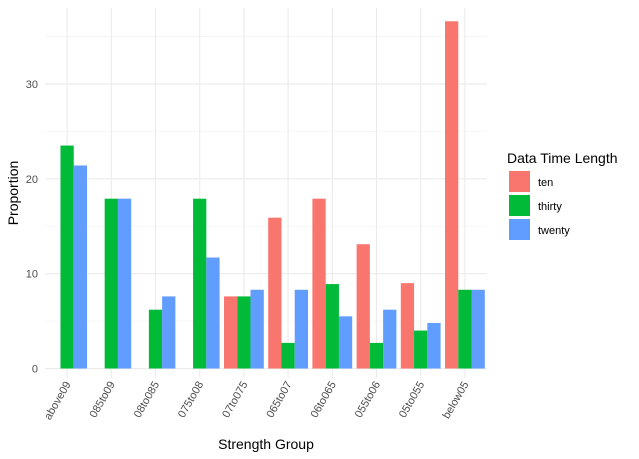  What do you see at coordinates (376, 355) in the screenshot?
I see `bar-thirty-055to06` at bounding box center [376, 355].